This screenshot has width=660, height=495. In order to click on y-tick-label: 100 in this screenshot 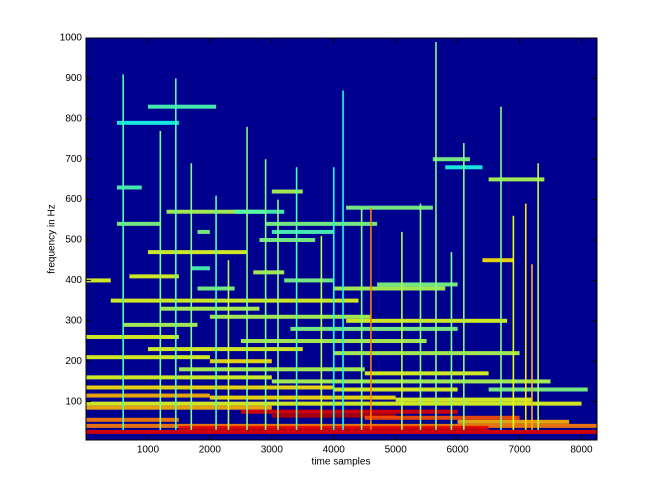, I will do `click(73, 401)`.